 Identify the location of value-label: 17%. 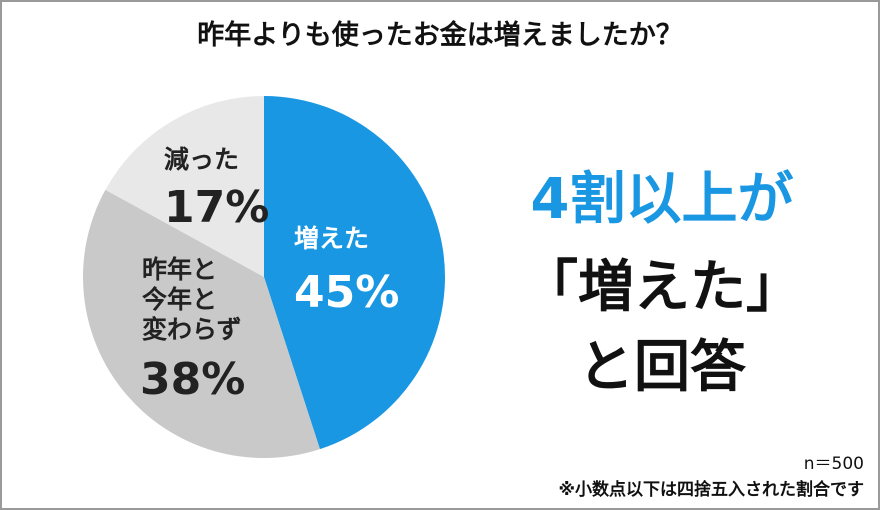
(217, 207).